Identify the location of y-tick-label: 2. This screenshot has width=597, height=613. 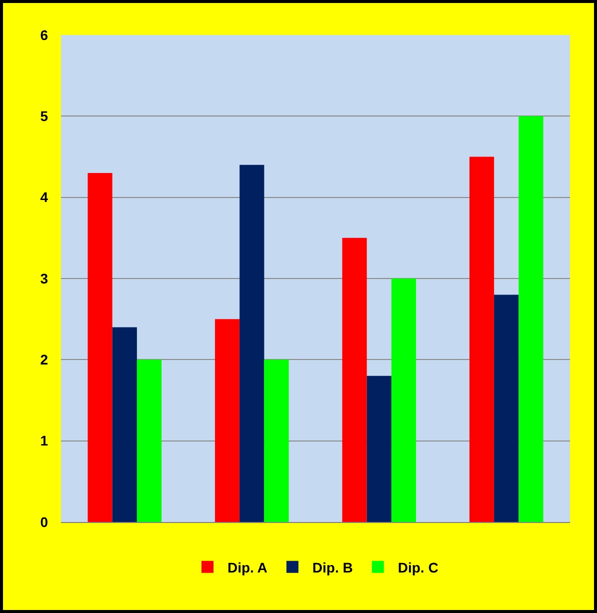
(44, 360).